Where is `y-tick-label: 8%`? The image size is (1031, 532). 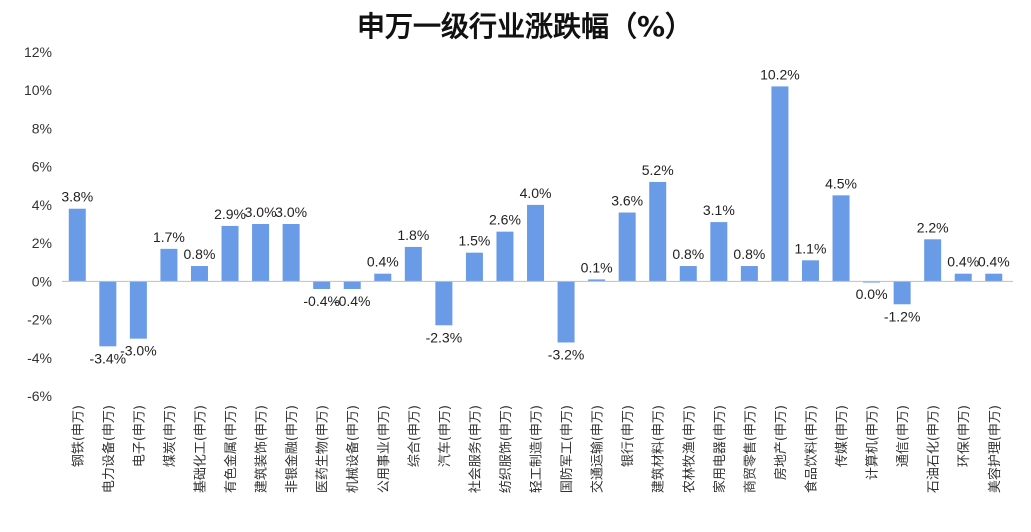 y-tick-label: 8% is located at coordinates (42, 128).